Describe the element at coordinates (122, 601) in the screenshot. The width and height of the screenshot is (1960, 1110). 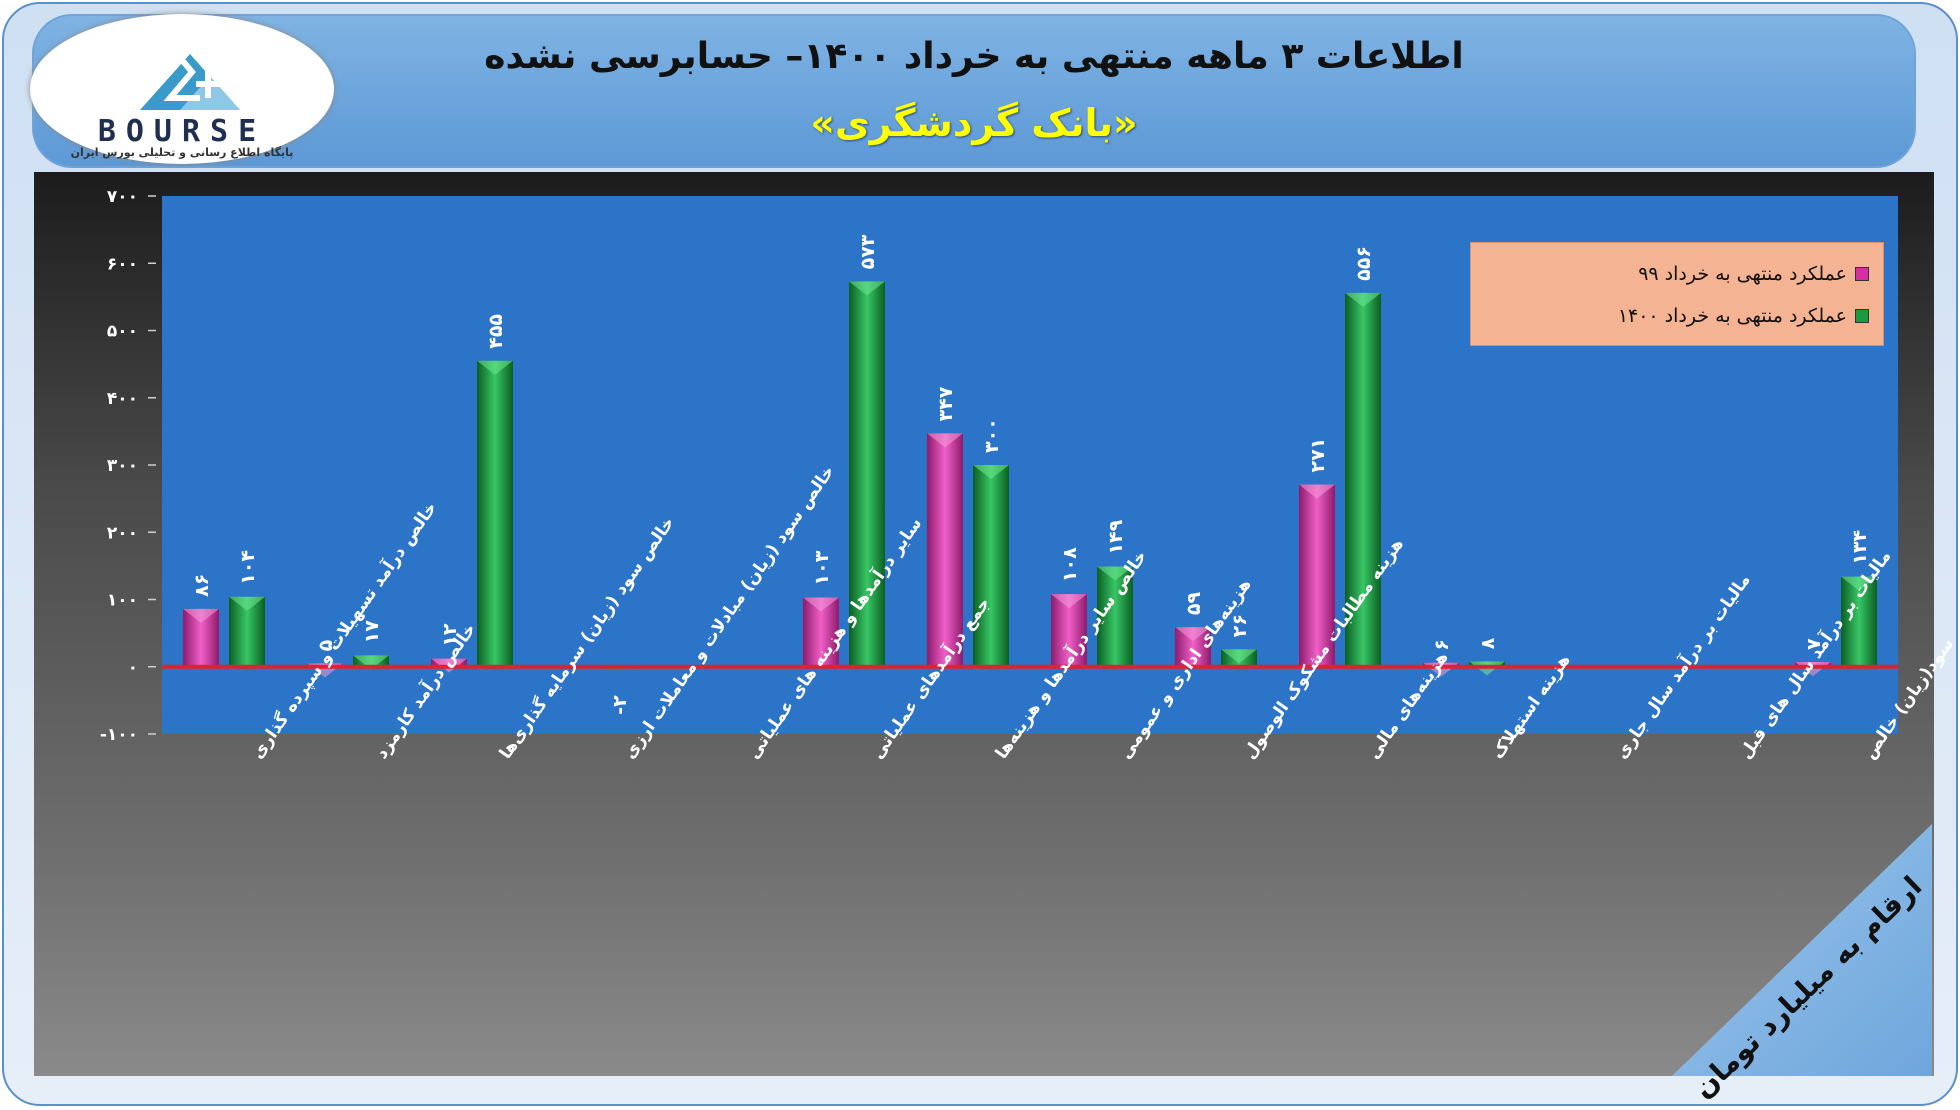
I see `y-tick-label: ۱۰۰` at that location.